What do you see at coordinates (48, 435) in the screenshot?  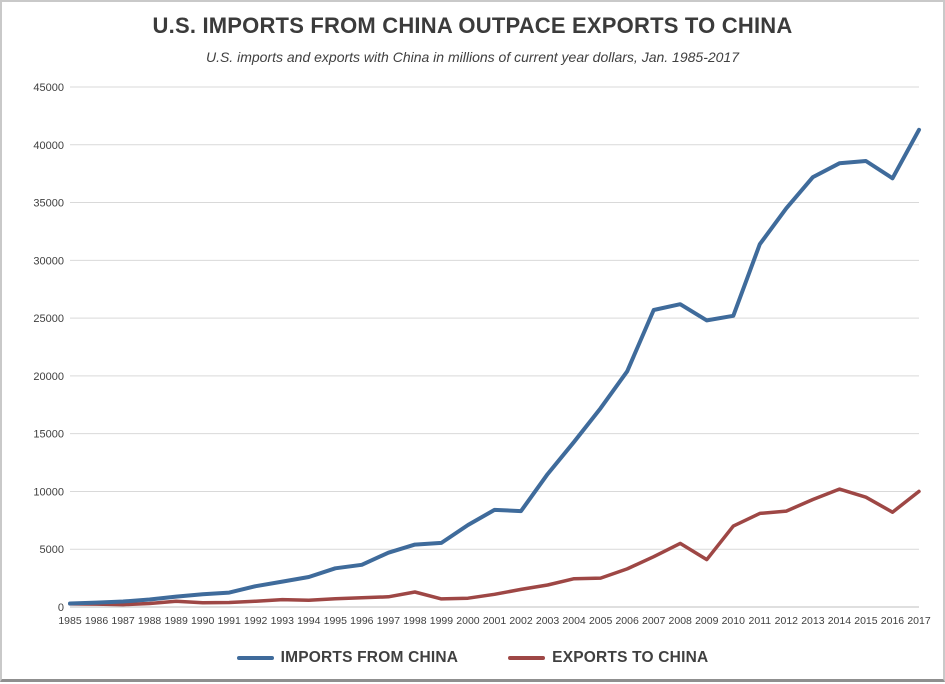 I see `y-tick-label: 15000` at bounding box center [48, 435].